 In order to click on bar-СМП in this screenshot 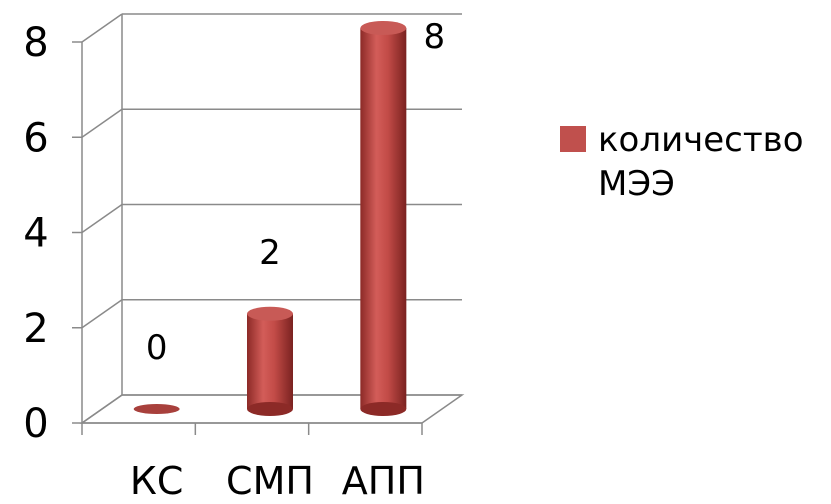, I will do `click(270, 361)`.